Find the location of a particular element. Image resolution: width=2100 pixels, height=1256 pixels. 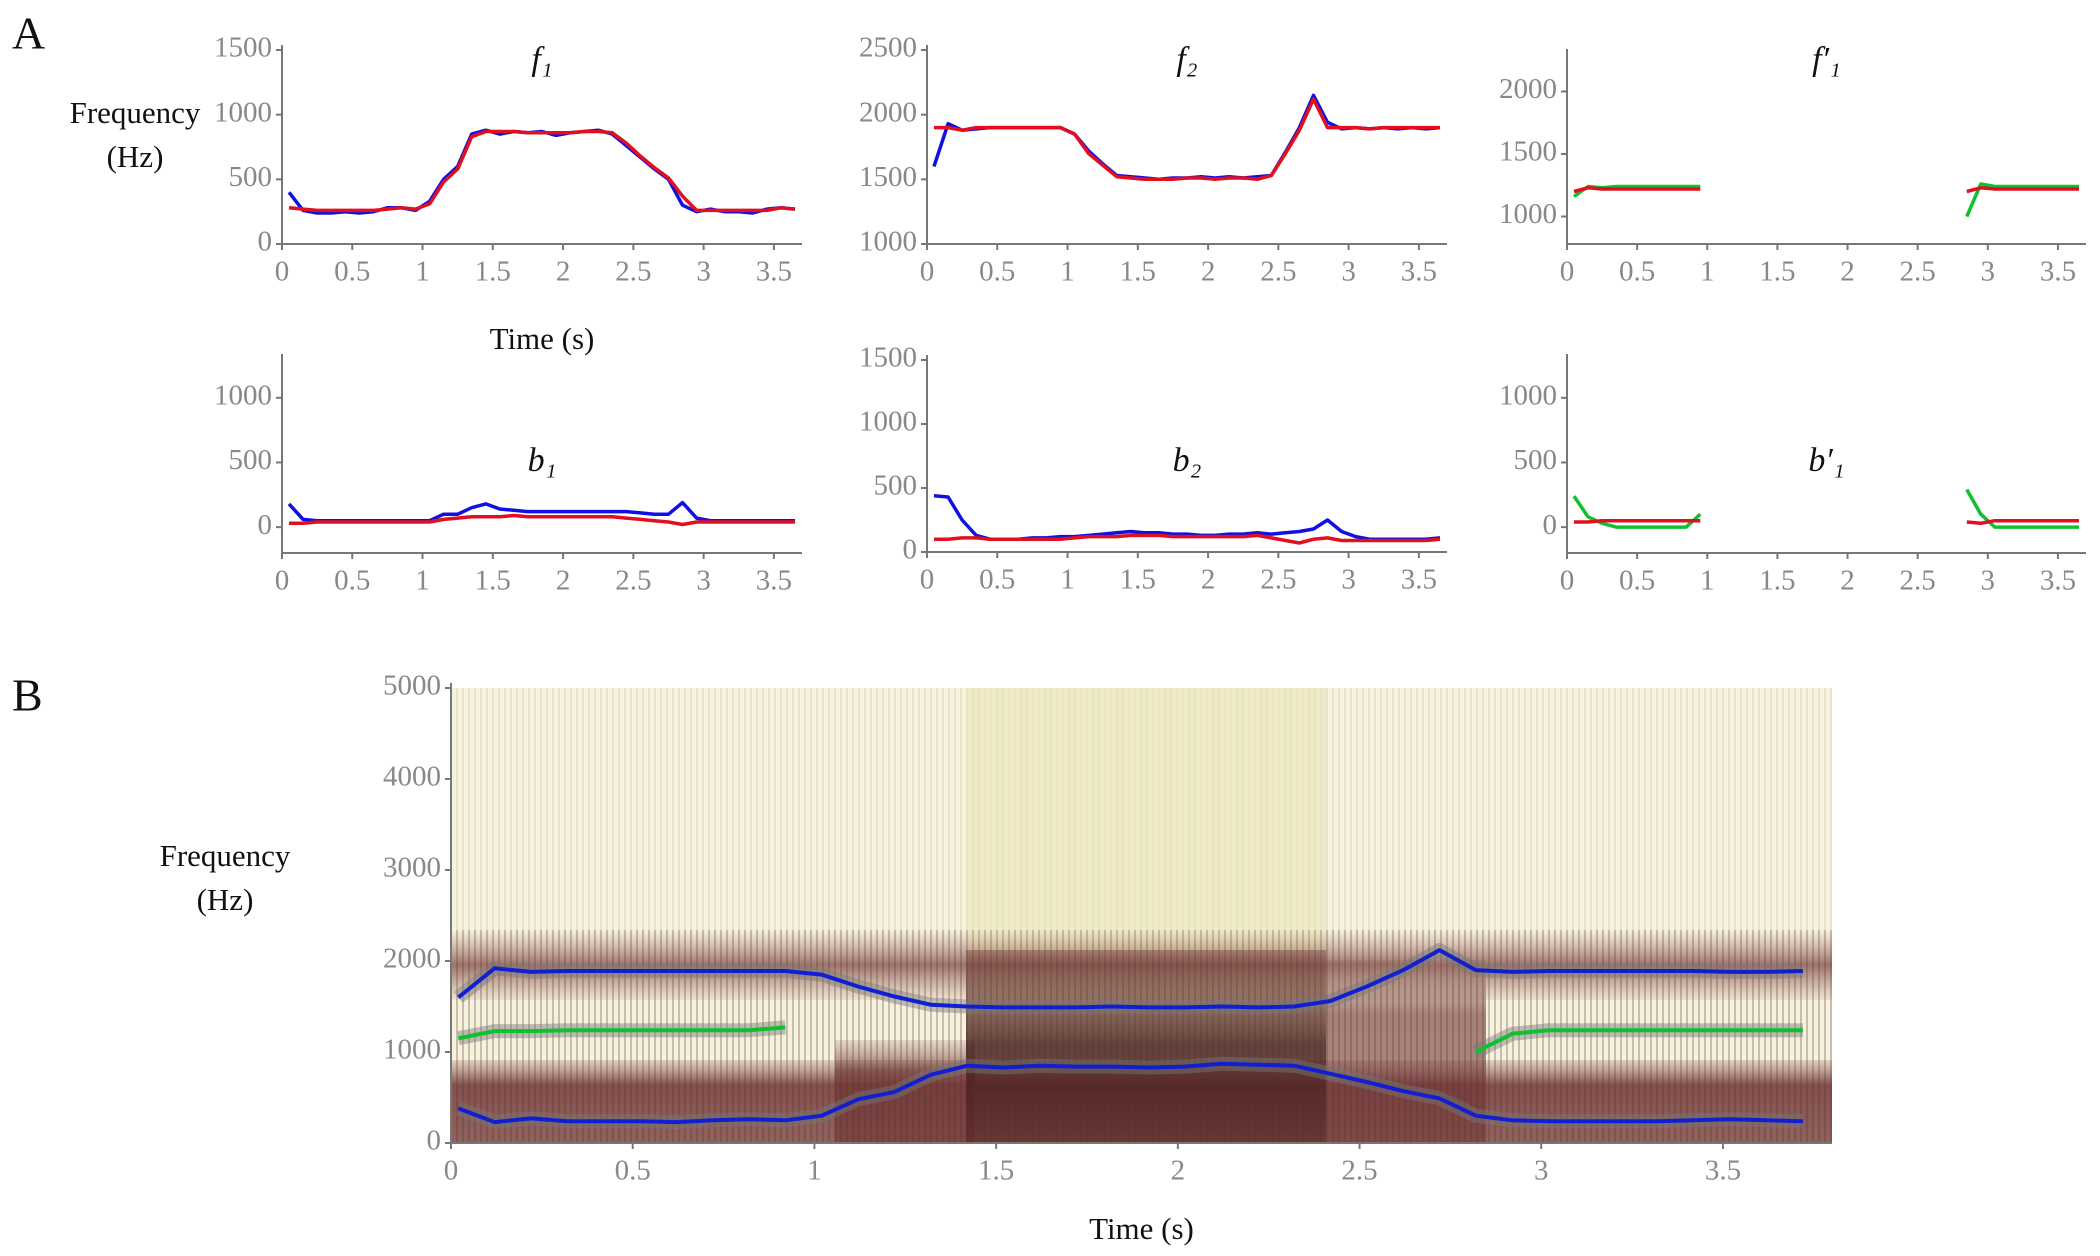

chart: 1000 1500 2000 2500 0 0.5 1 1.5 2 2.5 3 3.5 f₂ is located at coordinates (1153, 160).